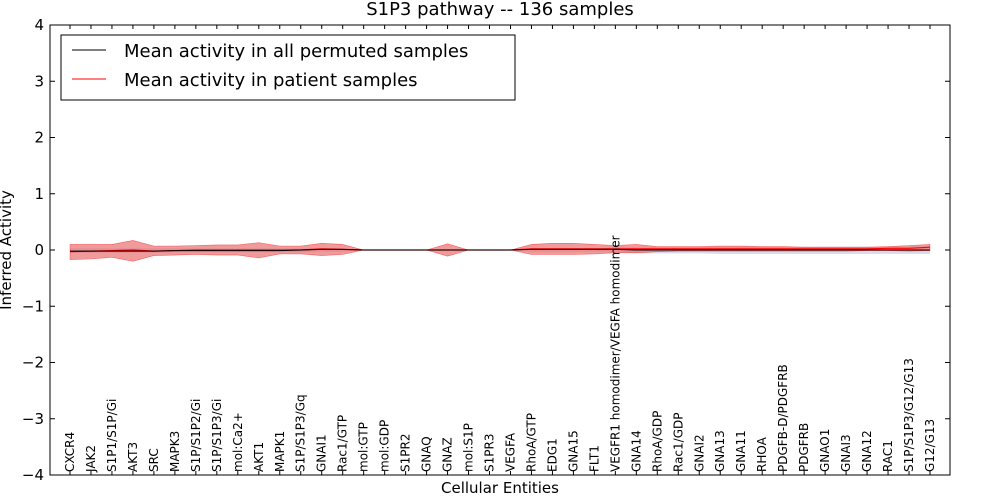 The image size is (1000, 500). I want to click on x-tick-label: VEGFR1 homodimer/VEGFA homodimer, so click(615, 353).